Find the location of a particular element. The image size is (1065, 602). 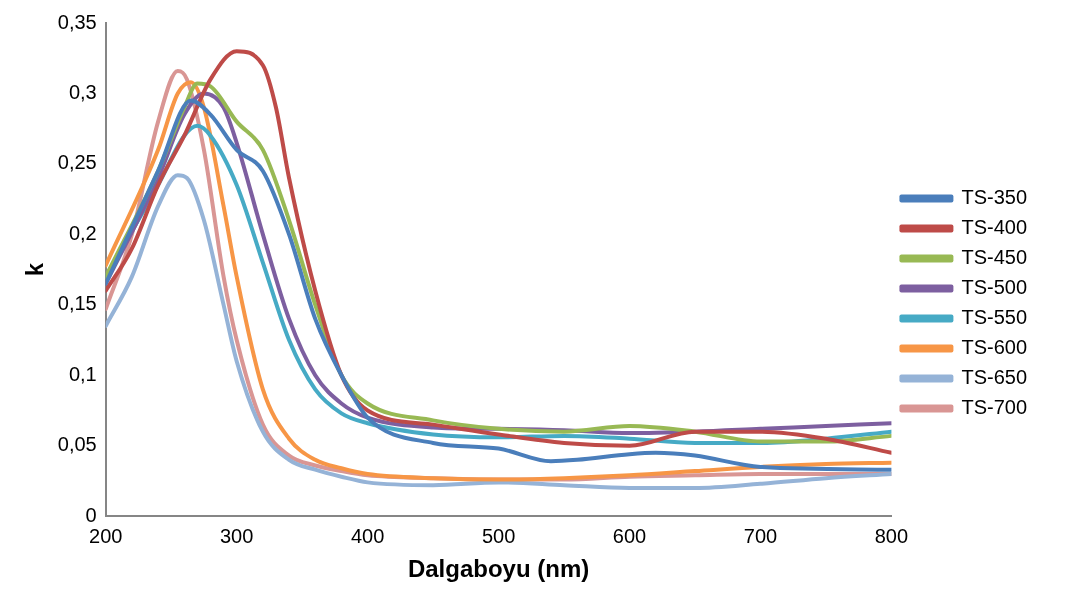

x-tick-label: 300 is located at coordinates (236, 535).